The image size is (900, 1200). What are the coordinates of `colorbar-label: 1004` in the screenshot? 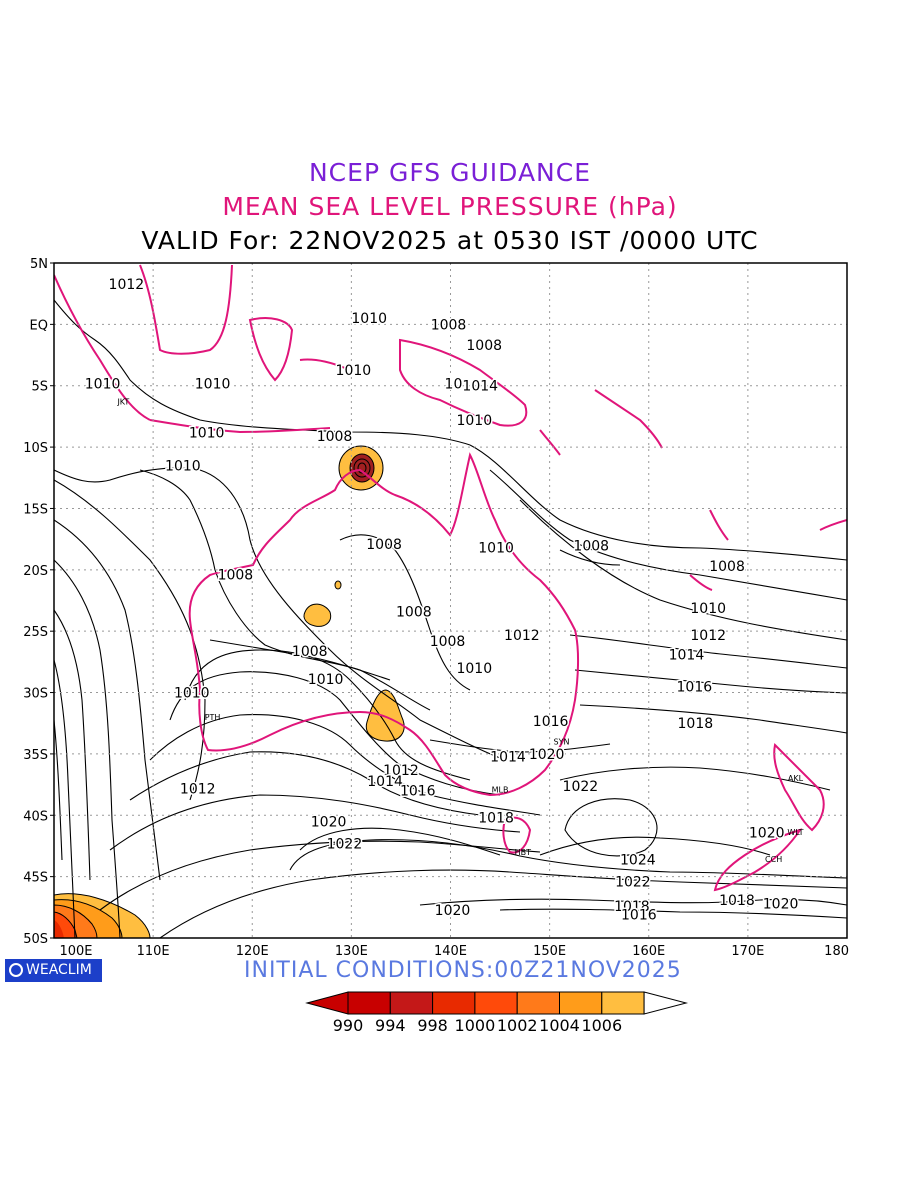 It's located at (559, 1025).